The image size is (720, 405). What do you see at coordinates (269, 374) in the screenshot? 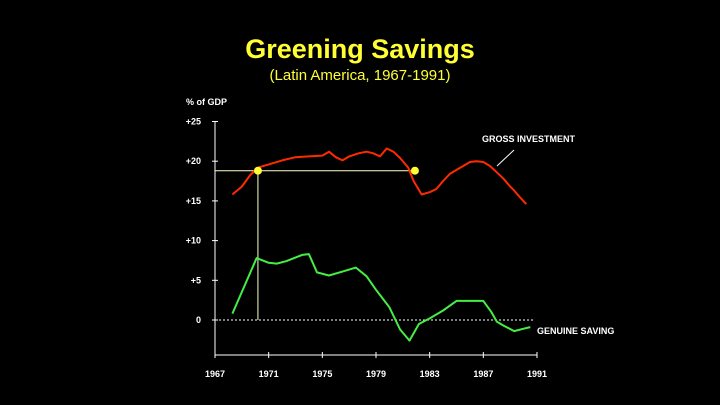
I see `x-tick-label: 1971` at bounding box center [269, 374].